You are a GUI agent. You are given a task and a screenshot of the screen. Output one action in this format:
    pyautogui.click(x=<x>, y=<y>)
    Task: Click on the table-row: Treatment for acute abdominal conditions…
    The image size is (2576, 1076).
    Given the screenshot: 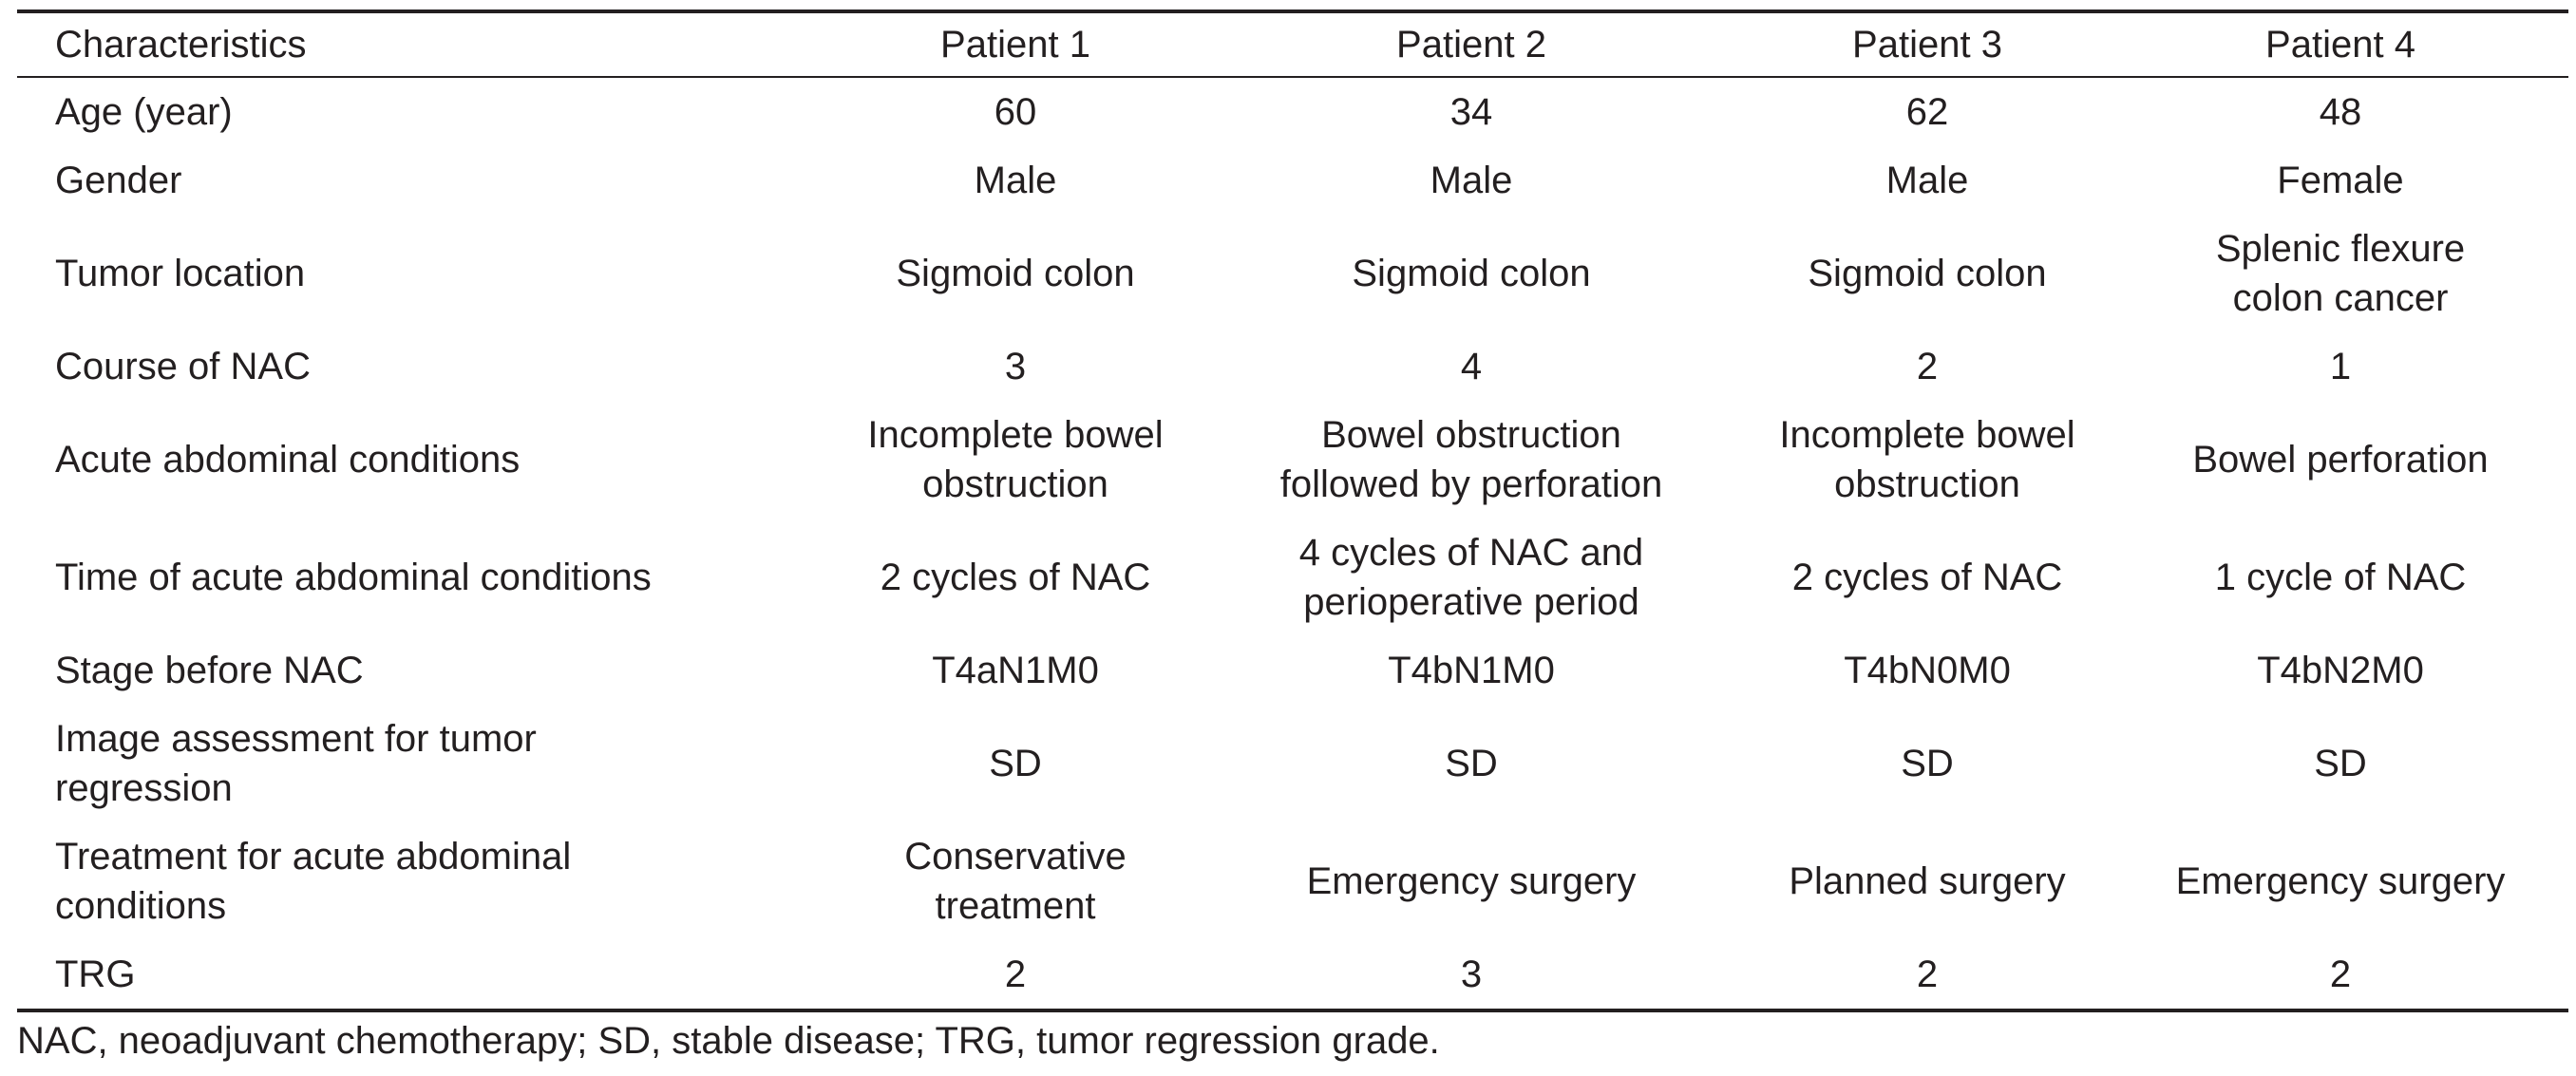 What is the action you would take?
    pyautogui.click(x=1292, y=881)
    